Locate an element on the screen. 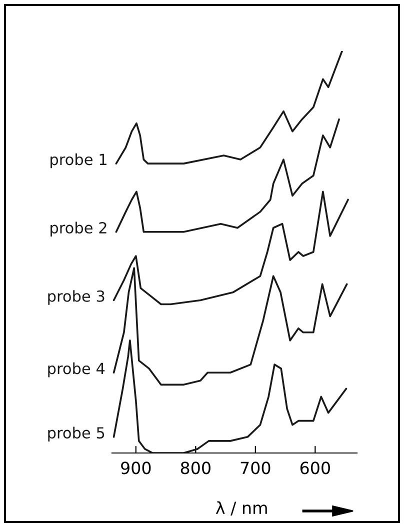 This screenshot has width=404, height=527. series-label: probe 5 is located at coordinates (76, 434).